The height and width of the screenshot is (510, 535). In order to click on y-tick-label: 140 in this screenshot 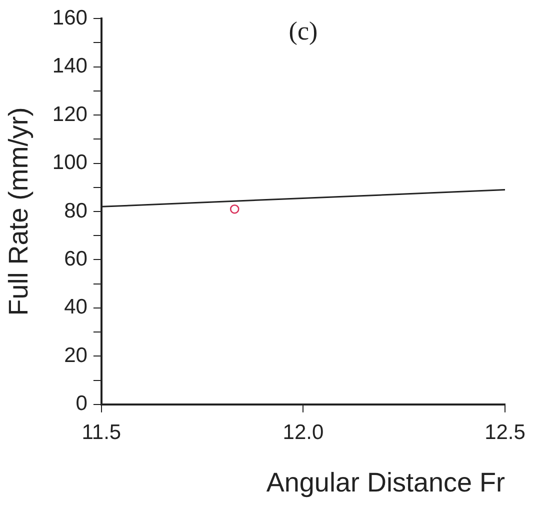, I will do `click(70, 66)`.